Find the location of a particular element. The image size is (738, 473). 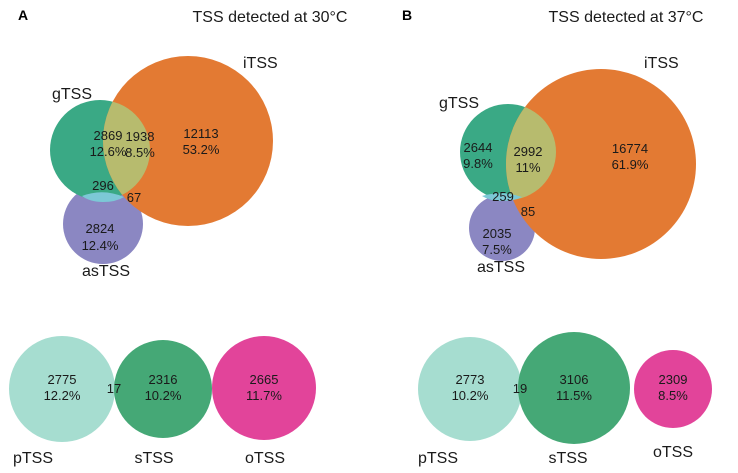

stss-label-37: sTSS is located at coordinates (567, 458).